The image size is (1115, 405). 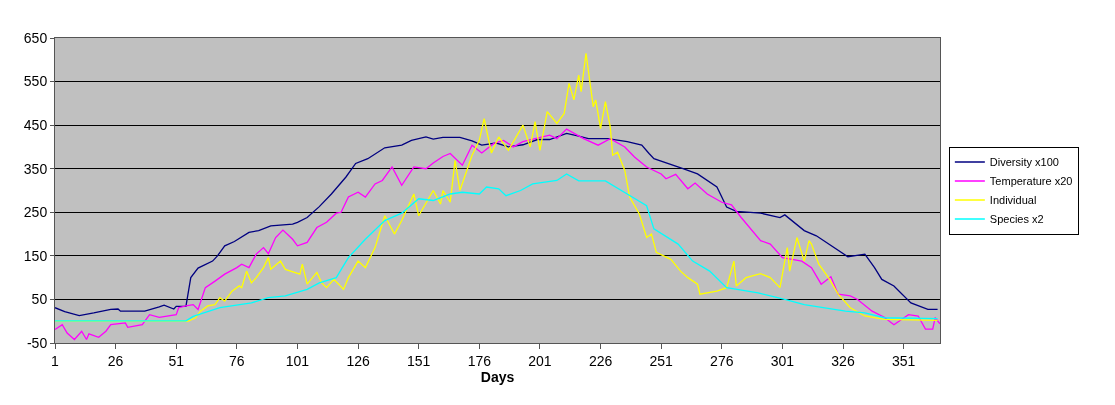 I want to click on x-tick-label: 251, so click(x=661, y=360).